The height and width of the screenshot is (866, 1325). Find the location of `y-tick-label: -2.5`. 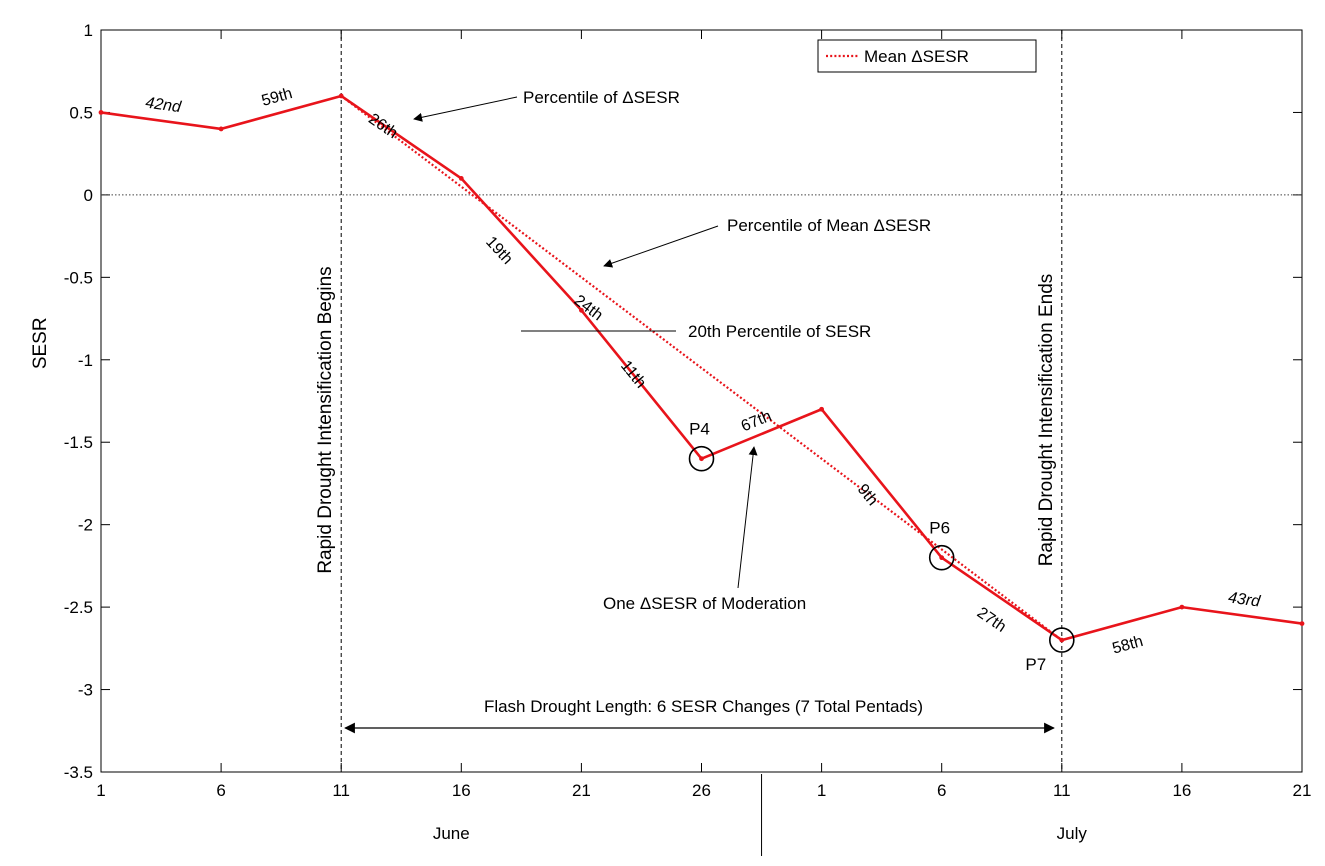

y-tick-label: -2.5 is located at coordinates (78, 607).